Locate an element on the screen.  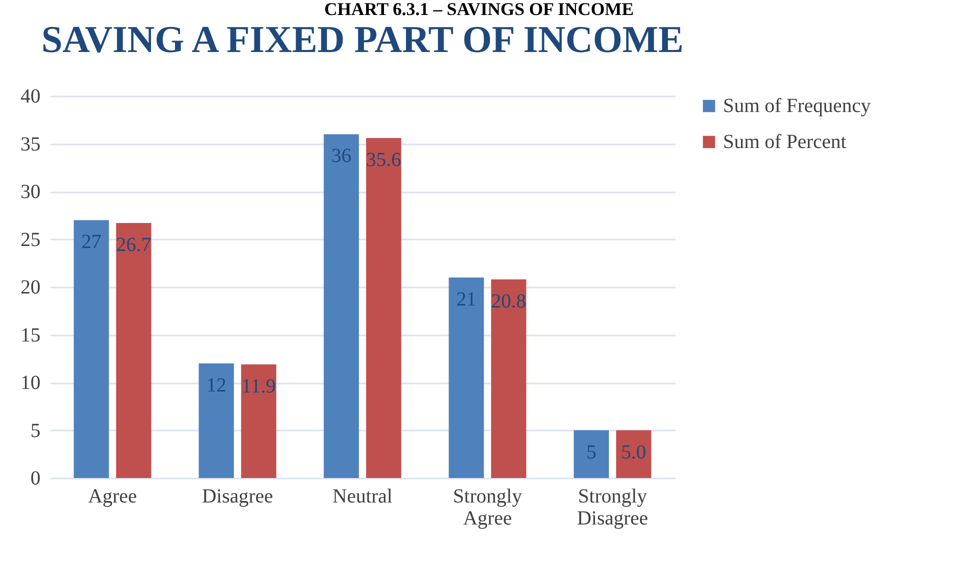
x-tick-label: Strongly Disagree is located at coordinates (612, 508).